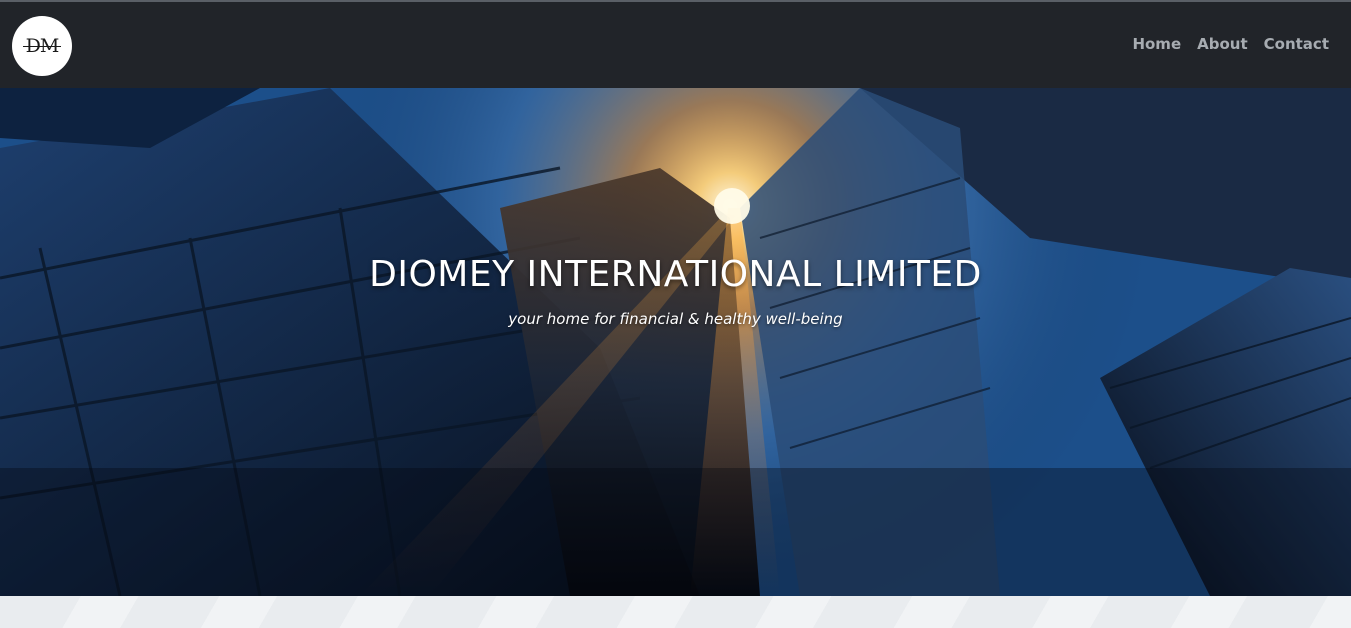 This screenshot has width=1351, height=628. What do you see at coordinates (1222, 44) in the screenshot?
I see `nav-about-link: About` at bounding box center [1222, 44].